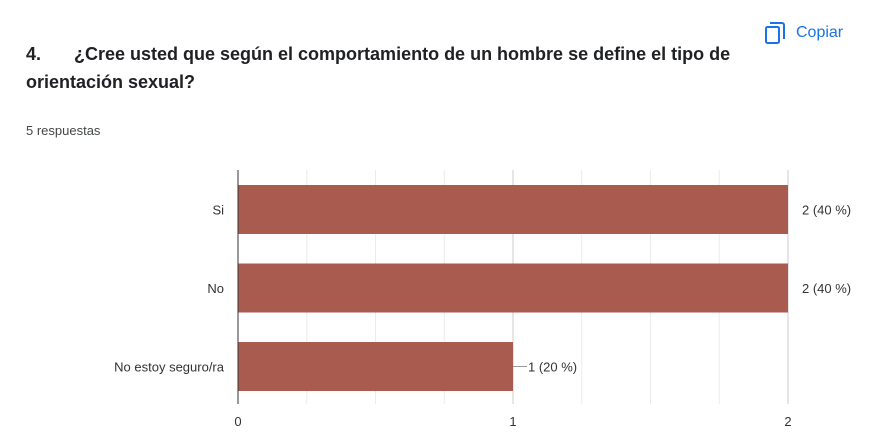 The image size is (887, 443). Describe the element at coordinates (218, 210) in the screenshot. I see `category-label: Si` at that location.